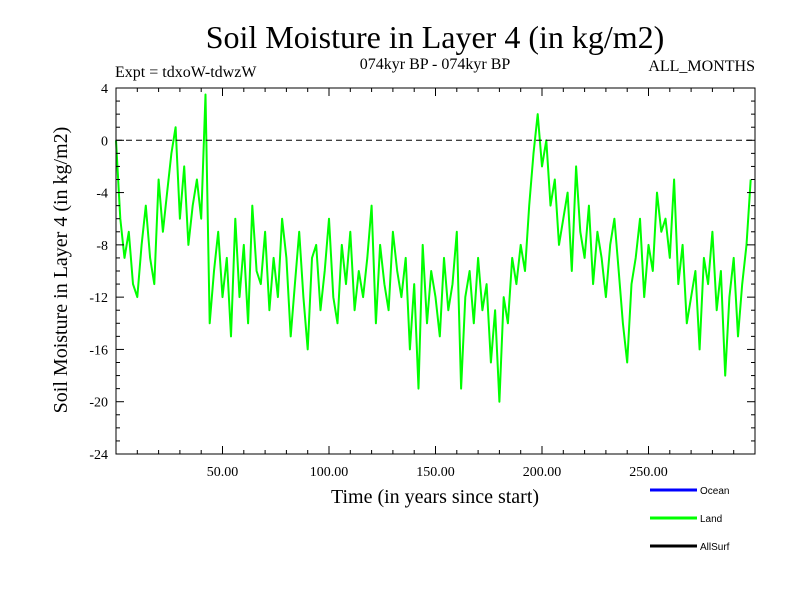 Image resolution: width=800 pixels, height=600 pixels. What do you see at coordinates (102, 194) in the screenshot?
I see `y-tick-label: -4` at bounding box center [102, 194].